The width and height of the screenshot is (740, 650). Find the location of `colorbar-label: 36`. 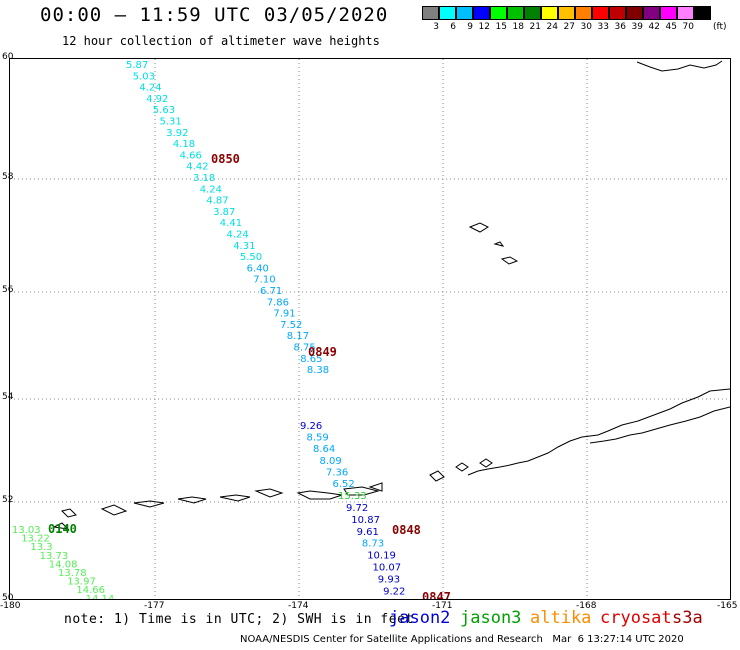

colorbar-label: 36 is located at coordinates (620, 27).